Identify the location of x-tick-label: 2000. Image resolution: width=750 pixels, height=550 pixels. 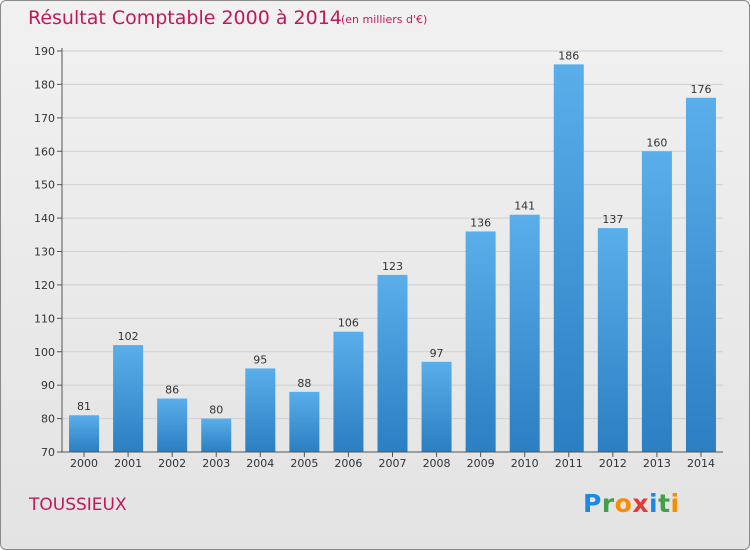
(84, 463).